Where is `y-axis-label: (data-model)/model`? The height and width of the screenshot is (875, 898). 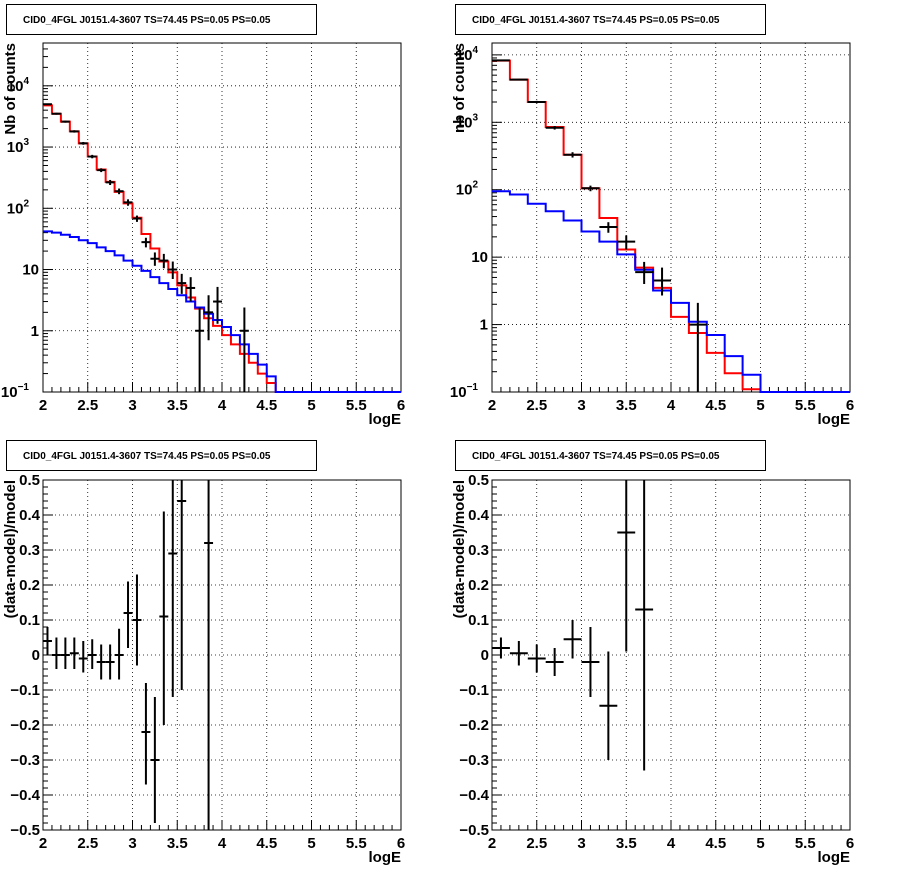 y-axis-label: (data-model)/model is located at coordinates (459, 549).